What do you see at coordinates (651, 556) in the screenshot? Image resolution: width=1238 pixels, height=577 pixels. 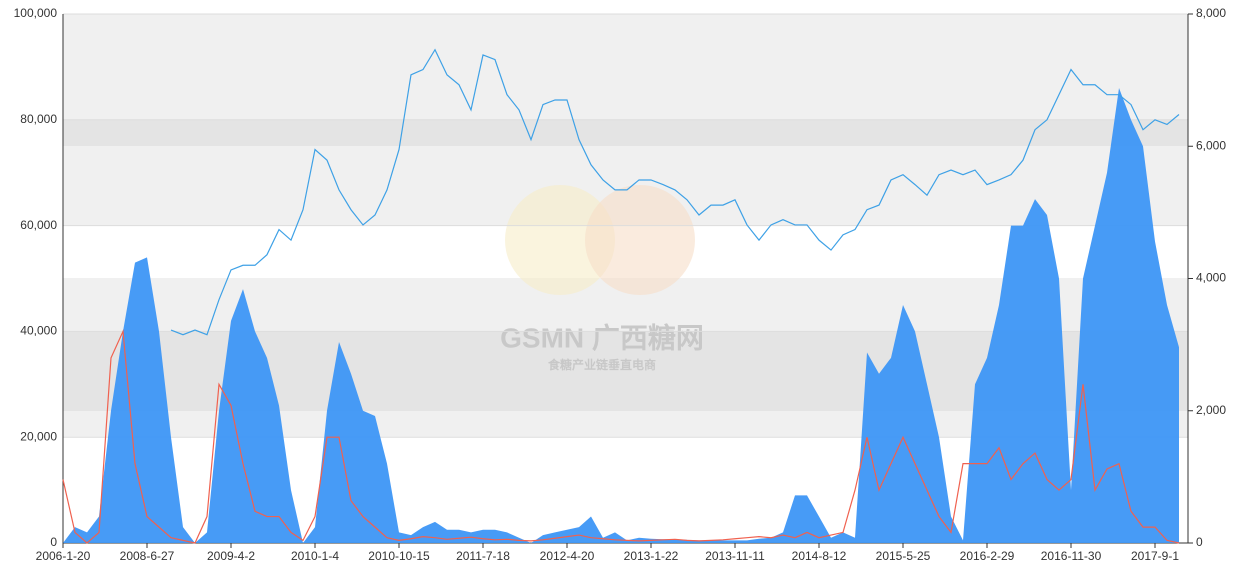 I see `x-tick-label: 2013-1-22` at bounding box center [651, 556].